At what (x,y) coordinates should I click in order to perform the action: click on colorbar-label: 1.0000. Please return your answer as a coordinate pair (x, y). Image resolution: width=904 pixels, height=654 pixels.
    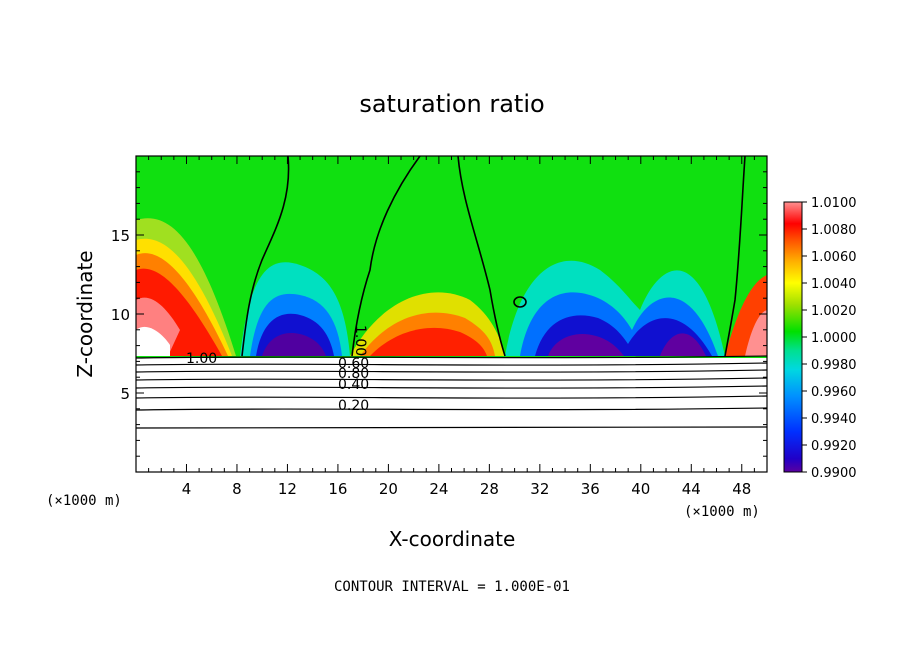
    Looking at the image, I should click on (834, 338).